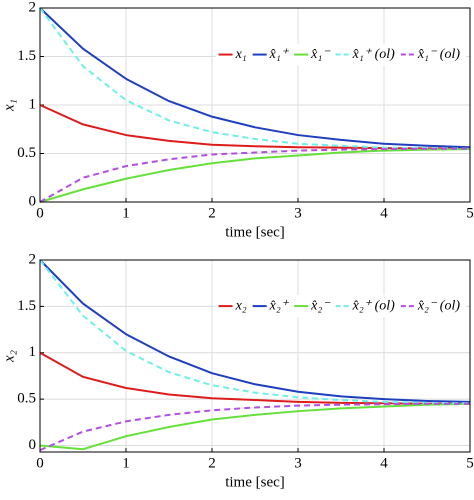 The image size is (474, 500). What do you see at coordinates (279, 305) in the screenshot?
I see `legend-label: x̂₂⁺` at bounding box center [279, 305].